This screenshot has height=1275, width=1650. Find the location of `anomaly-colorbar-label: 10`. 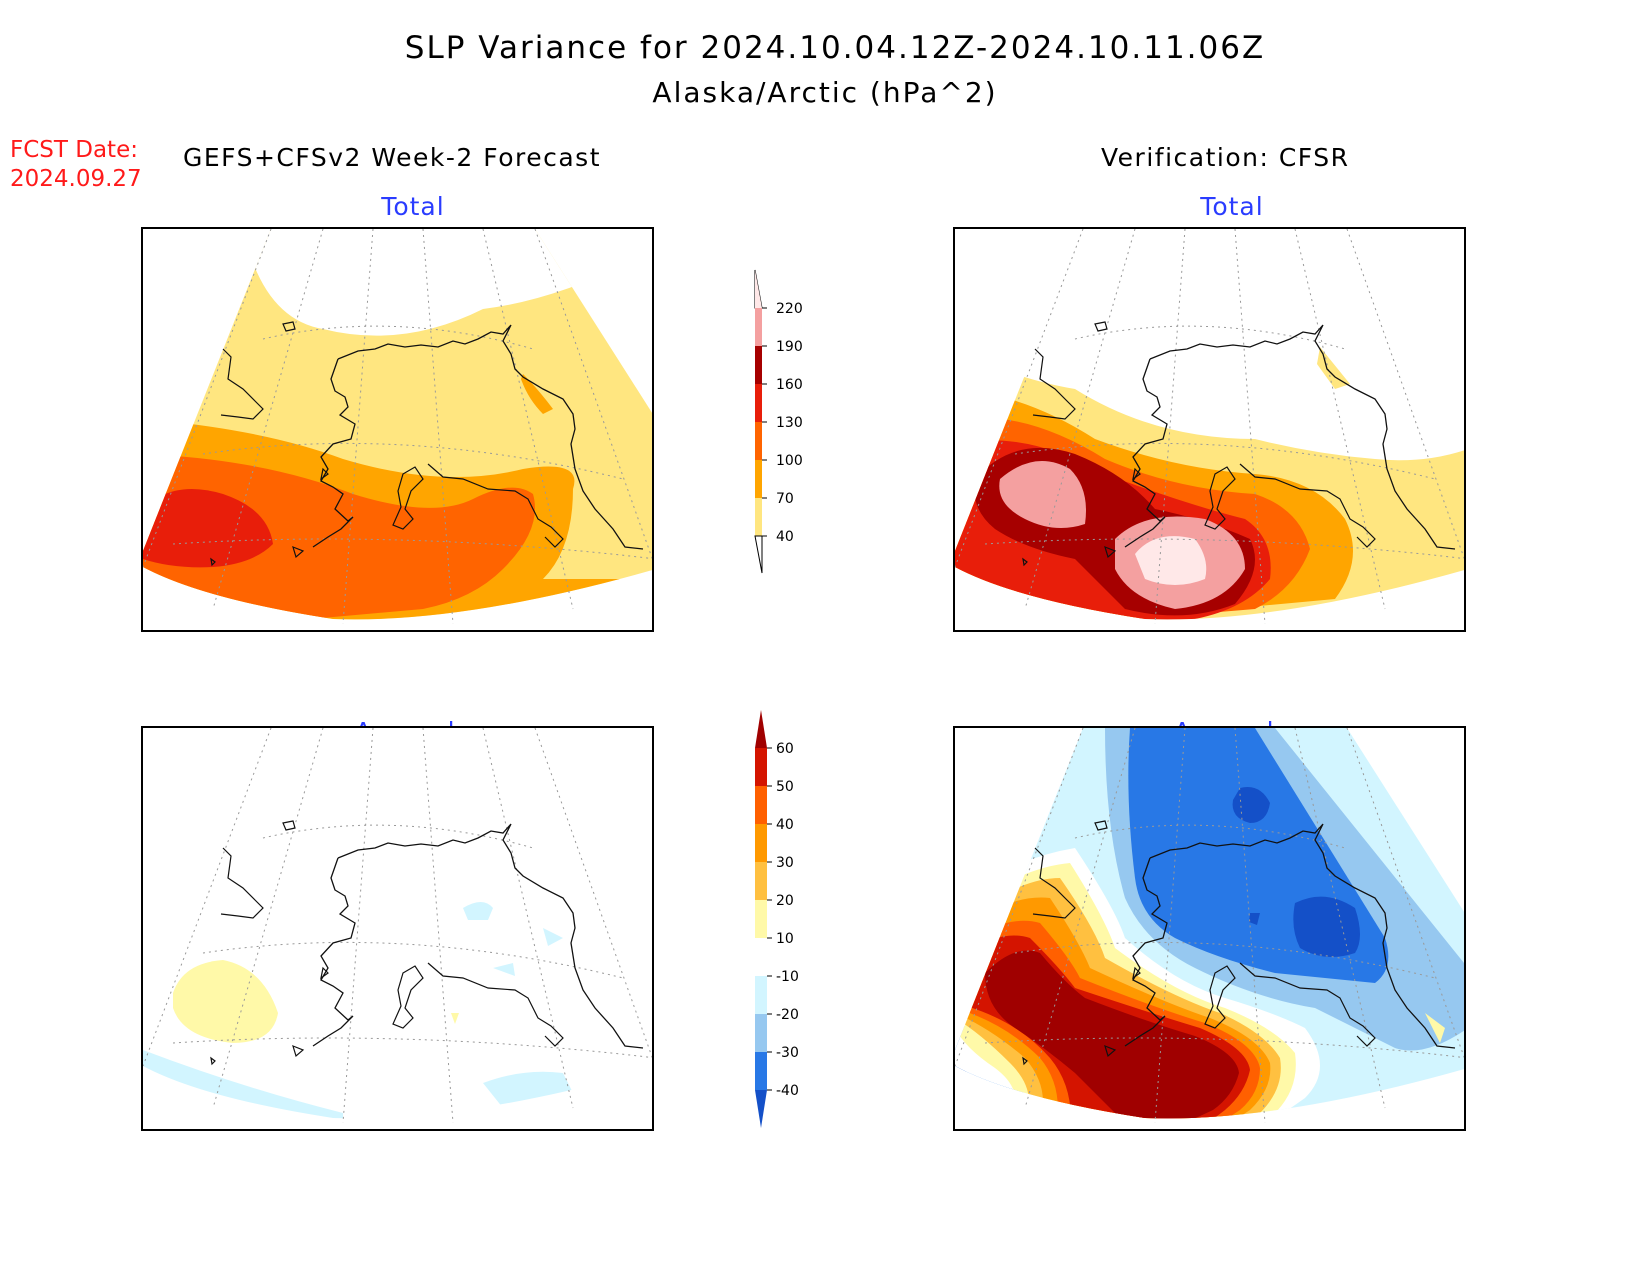

anomaly-colorbar-label: 10 is located at coordinates (785, 939).